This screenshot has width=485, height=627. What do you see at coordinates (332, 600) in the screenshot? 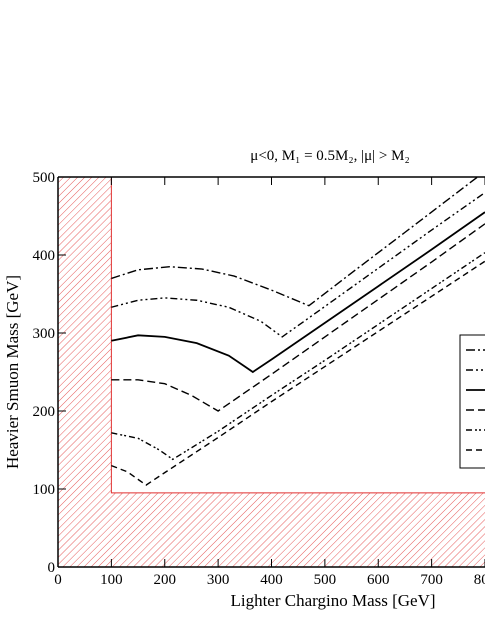
I see `x-axis-label: Lighter Chargino Mass [GeV]` at bounding box center [332, 600].